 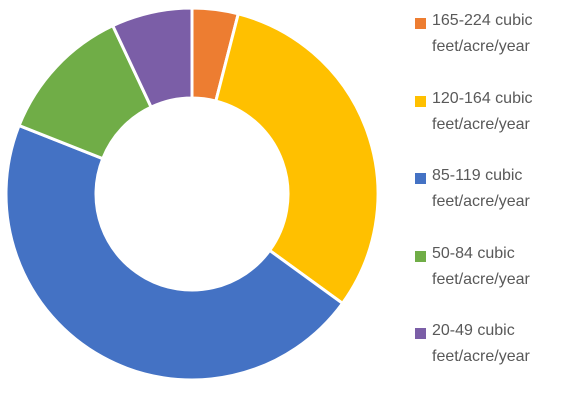 I want to click on legend-item-3: 85-119 cubic feet/acre/year, so click(x=494, y=195).